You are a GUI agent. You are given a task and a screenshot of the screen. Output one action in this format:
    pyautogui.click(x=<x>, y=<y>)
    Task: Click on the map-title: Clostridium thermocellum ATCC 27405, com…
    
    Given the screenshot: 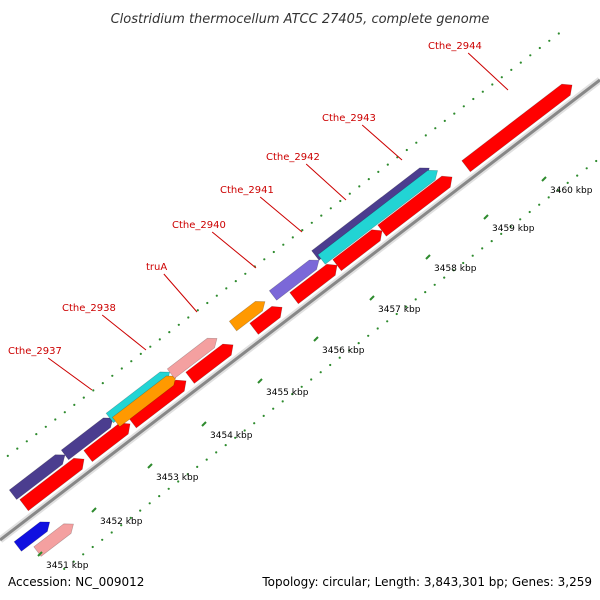 What is the action you would take?
    pyautogui.click(x=300, y=19)
    